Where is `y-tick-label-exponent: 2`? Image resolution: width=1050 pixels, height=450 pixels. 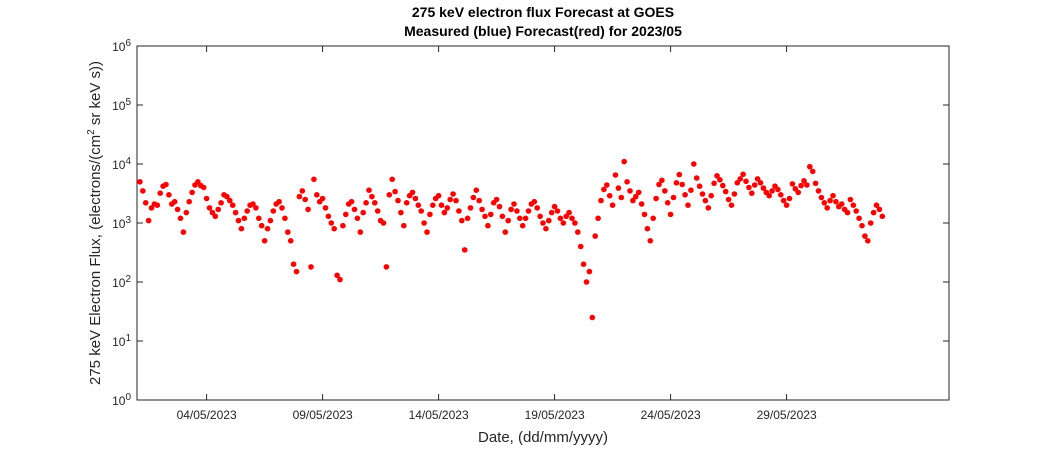
y-tick-label-exponent: 2 is located at coordinates (128, 279).